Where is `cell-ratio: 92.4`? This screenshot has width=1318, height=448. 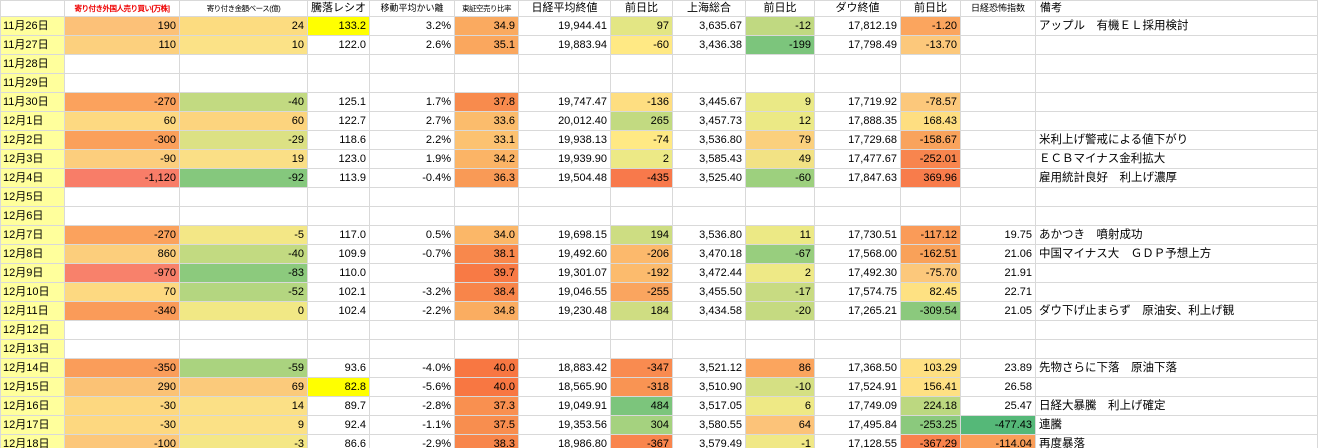
cell-ratio: 92.4 is located at coordinates (338, 425).